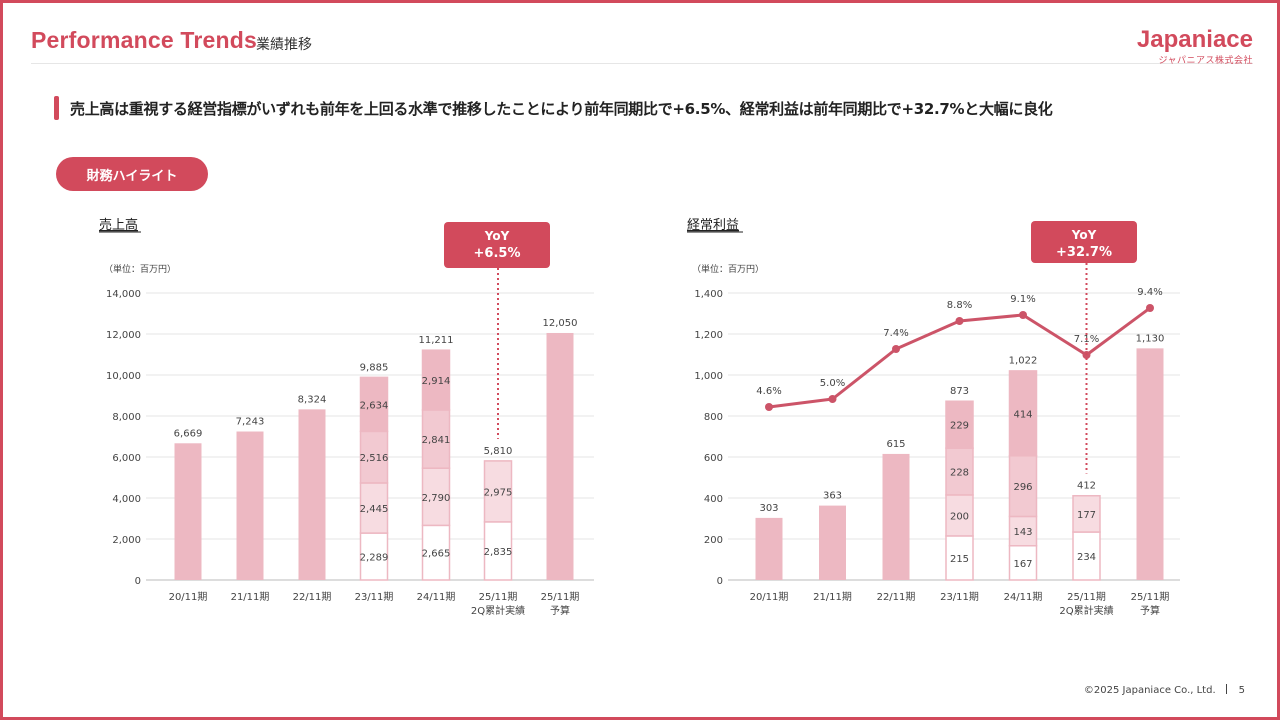 Image resolution: width=1280 pixels, height=720 pixels. What do you see at coordinates (374, 367) in the screenshot?
I see `bar-total-label: 9,885` at bounding box center [374, 367].